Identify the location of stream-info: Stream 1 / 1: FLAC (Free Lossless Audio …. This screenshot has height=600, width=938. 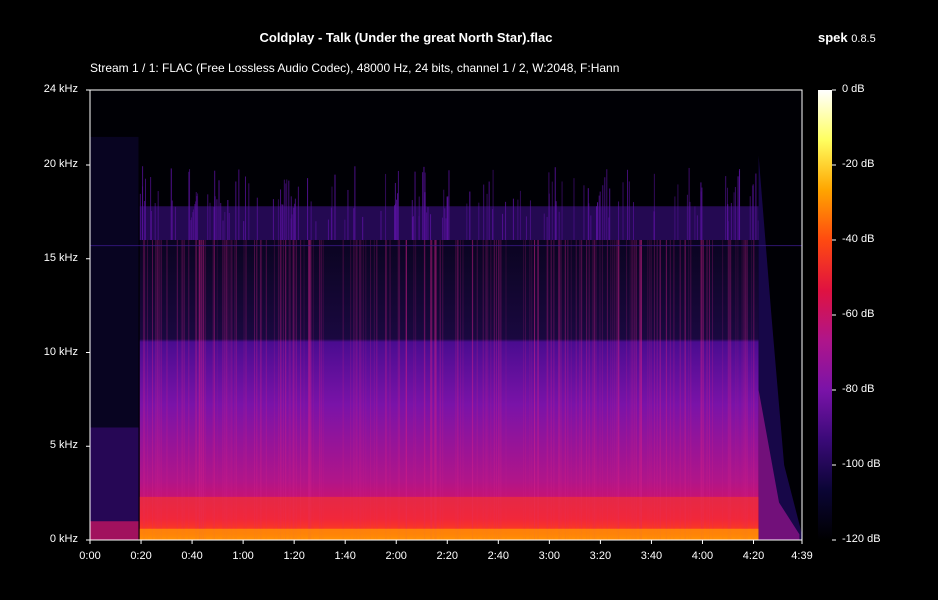
(355, 68).